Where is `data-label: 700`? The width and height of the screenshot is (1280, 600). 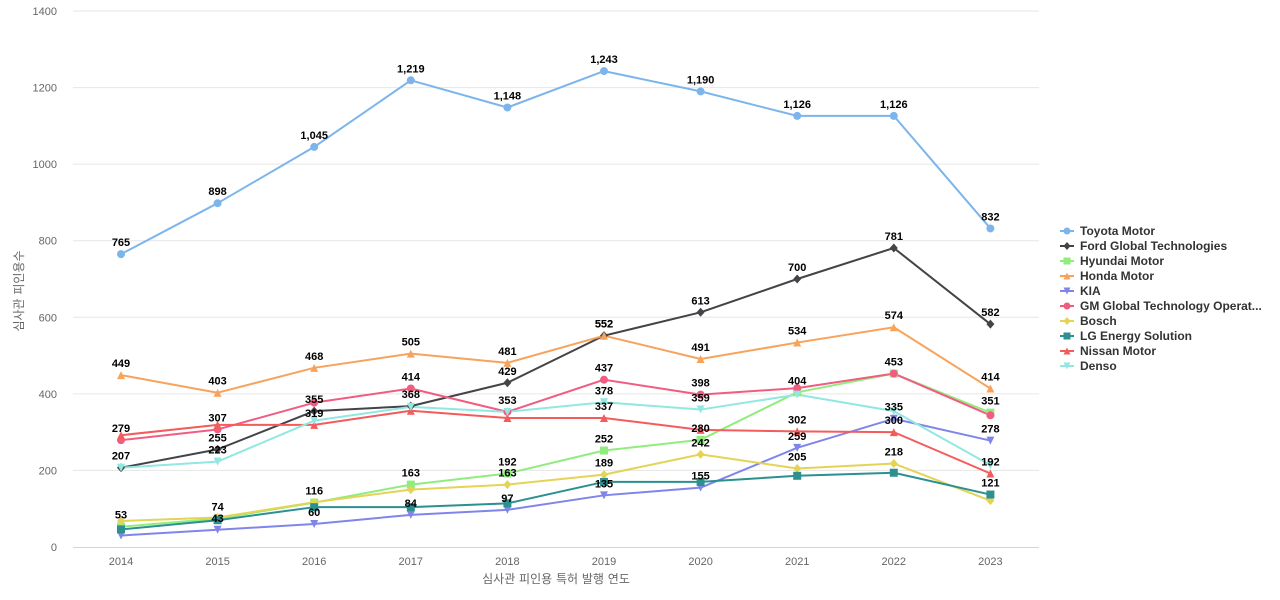
data-label: 700 is located at coordinates (797, 268).